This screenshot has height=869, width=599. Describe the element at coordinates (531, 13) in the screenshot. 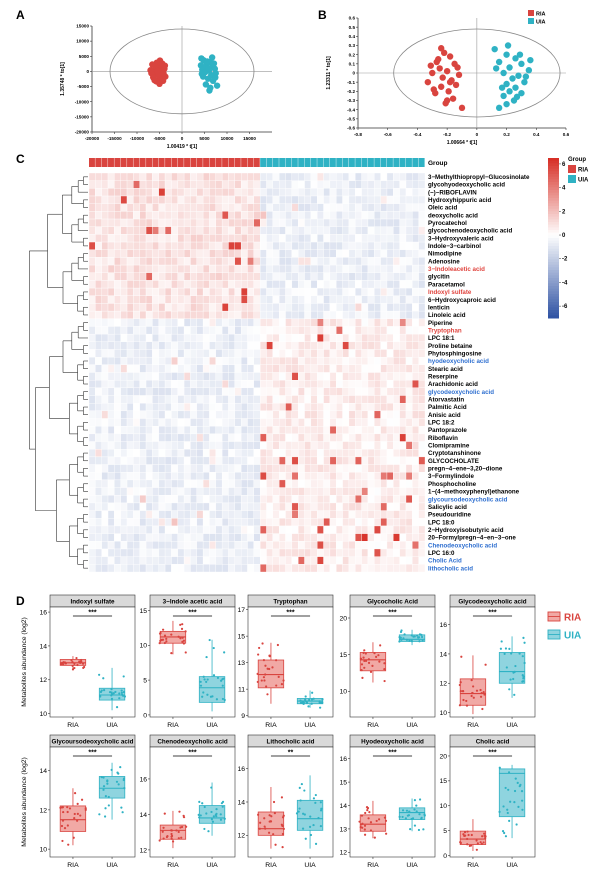

I see `legend-swatch-ria` at that location.